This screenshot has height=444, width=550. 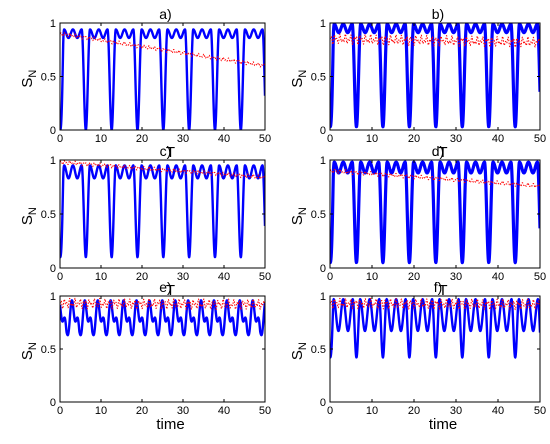 What do you see at coordinates (165, 14) in the screenshot?
I see `panel-label: a)` at bounding box center [165, 14].